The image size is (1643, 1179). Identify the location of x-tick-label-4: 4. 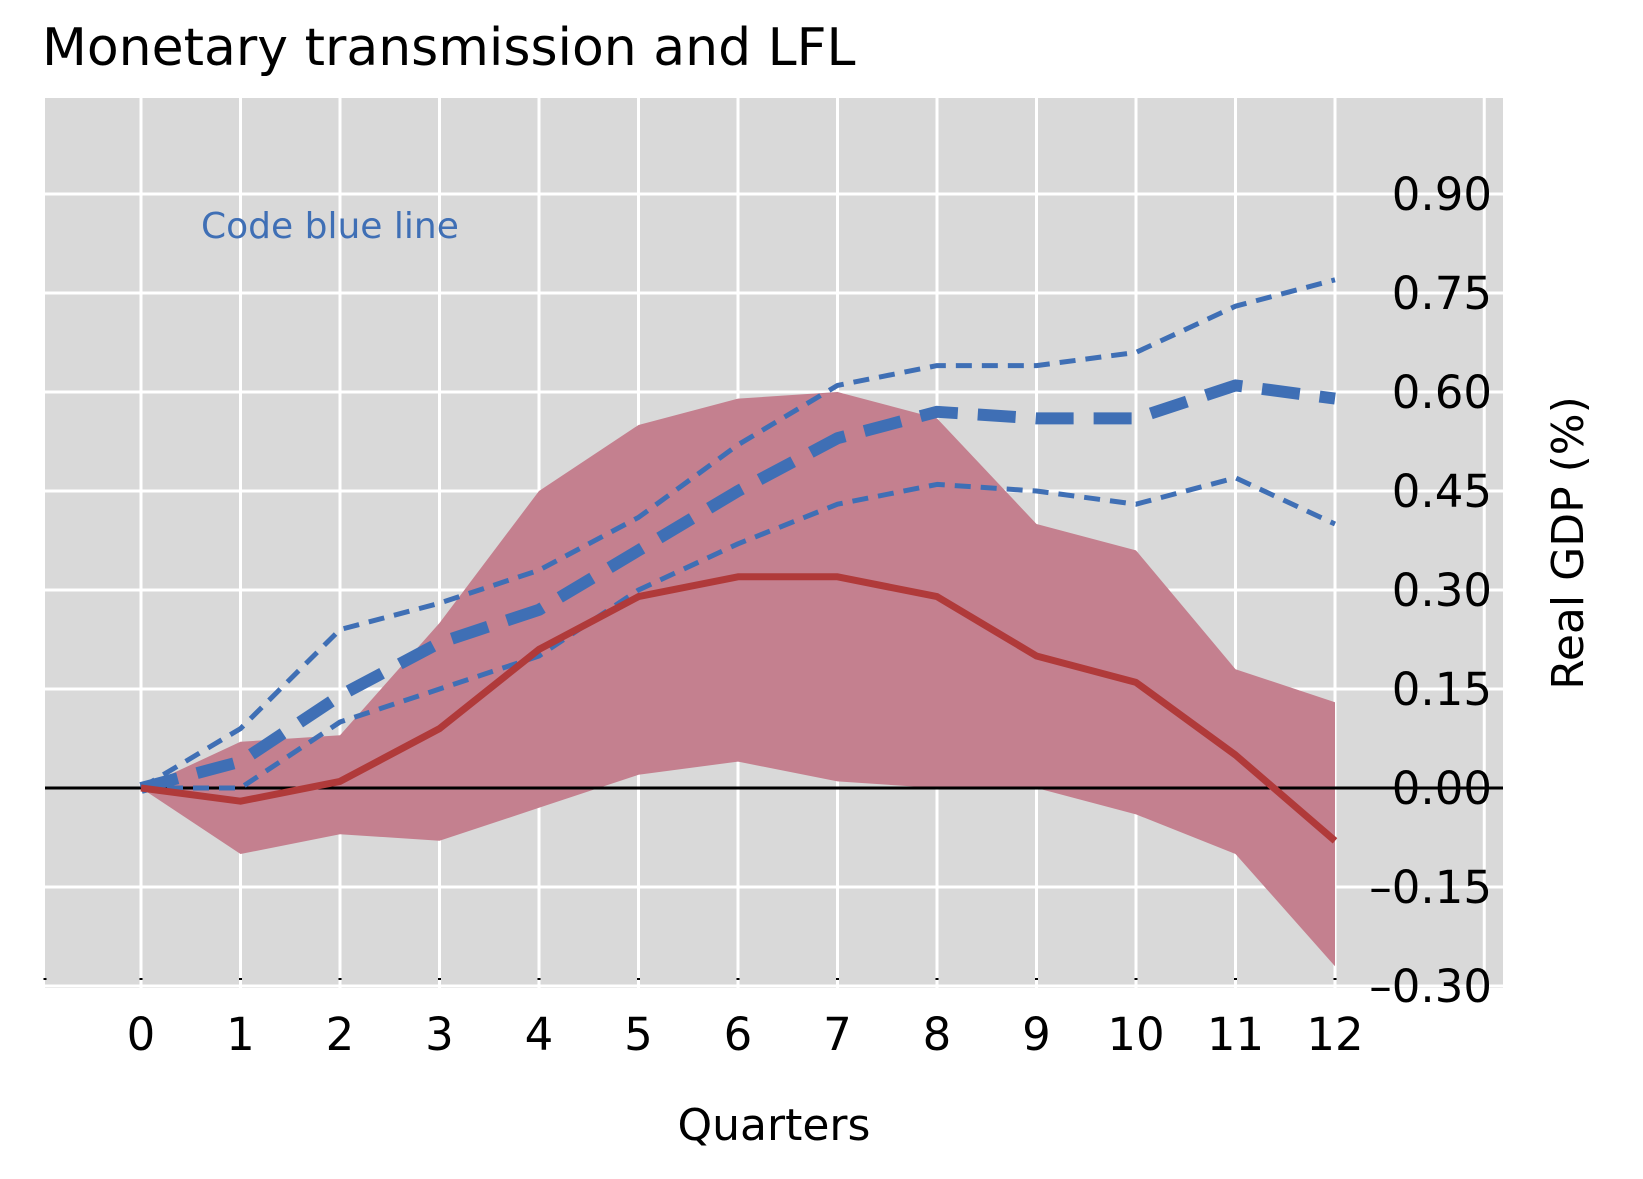
(539, 1034).